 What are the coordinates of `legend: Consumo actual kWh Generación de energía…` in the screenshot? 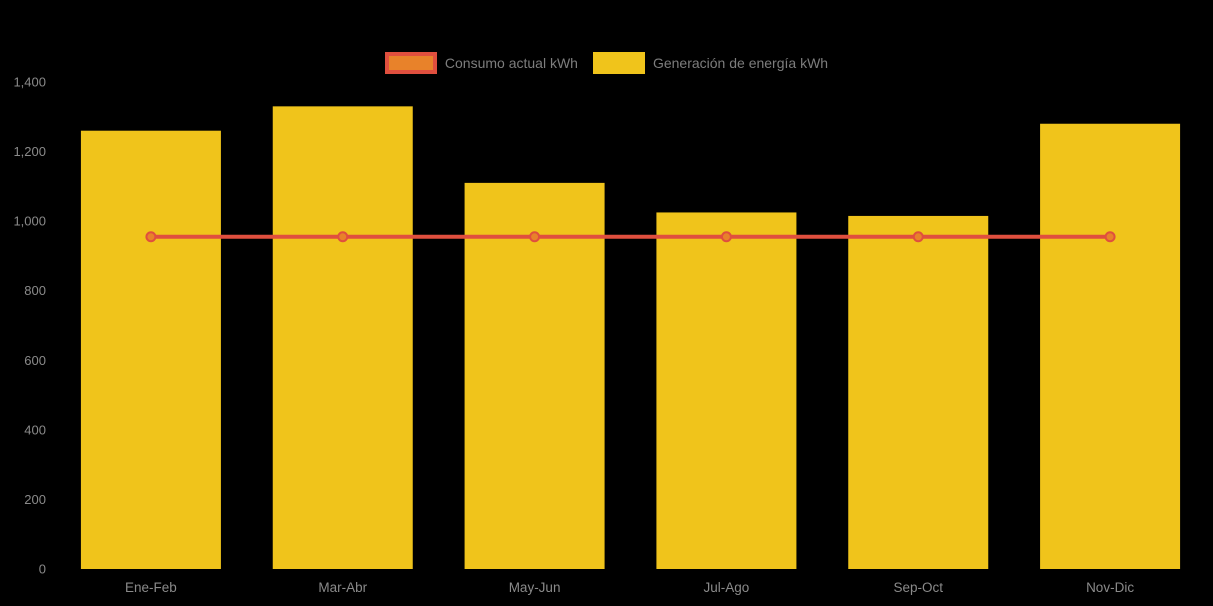 It's located at (606, 63).